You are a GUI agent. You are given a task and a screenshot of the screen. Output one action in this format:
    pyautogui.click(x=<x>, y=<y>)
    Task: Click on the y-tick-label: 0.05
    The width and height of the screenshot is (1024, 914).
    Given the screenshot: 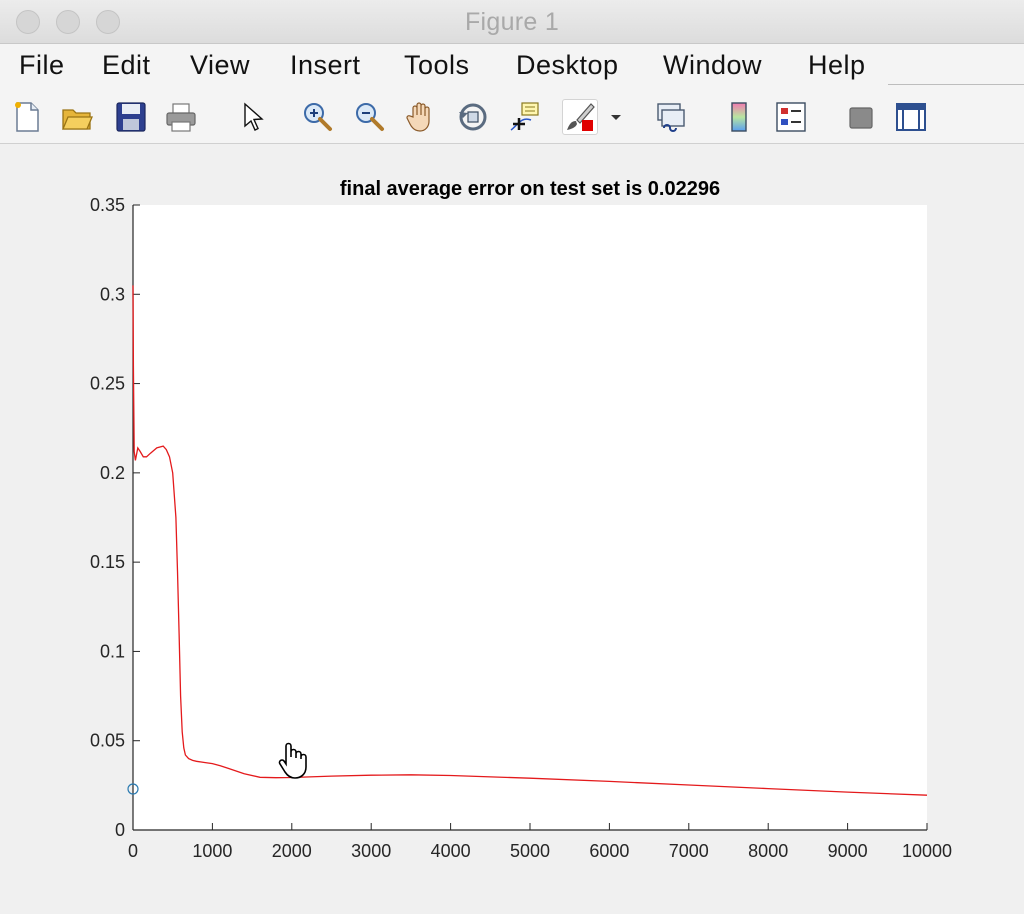 What is the action you would take?
    pyautogui.click(x=107, y=741)
    